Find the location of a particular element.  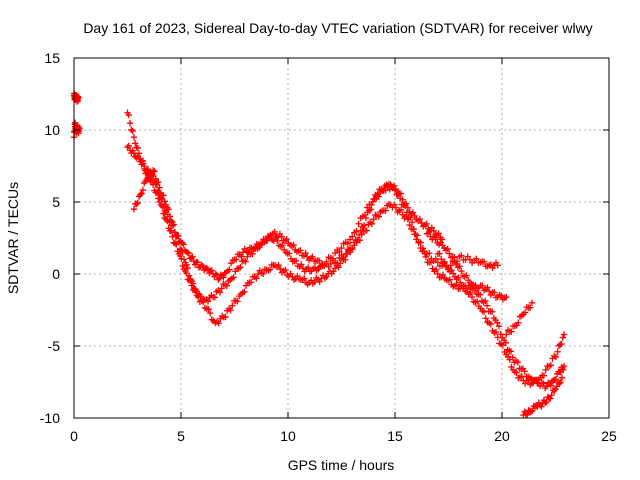

y-axis-label: SDTVAR / TECUs is located at coordinates (13, 238).